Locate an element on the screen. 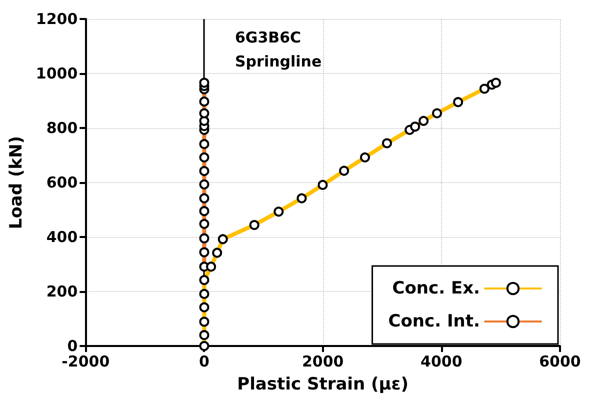 Image resolution: width=596 pixels, height=415 pixels. annotation: Springline is located at coordinates (278, 61).